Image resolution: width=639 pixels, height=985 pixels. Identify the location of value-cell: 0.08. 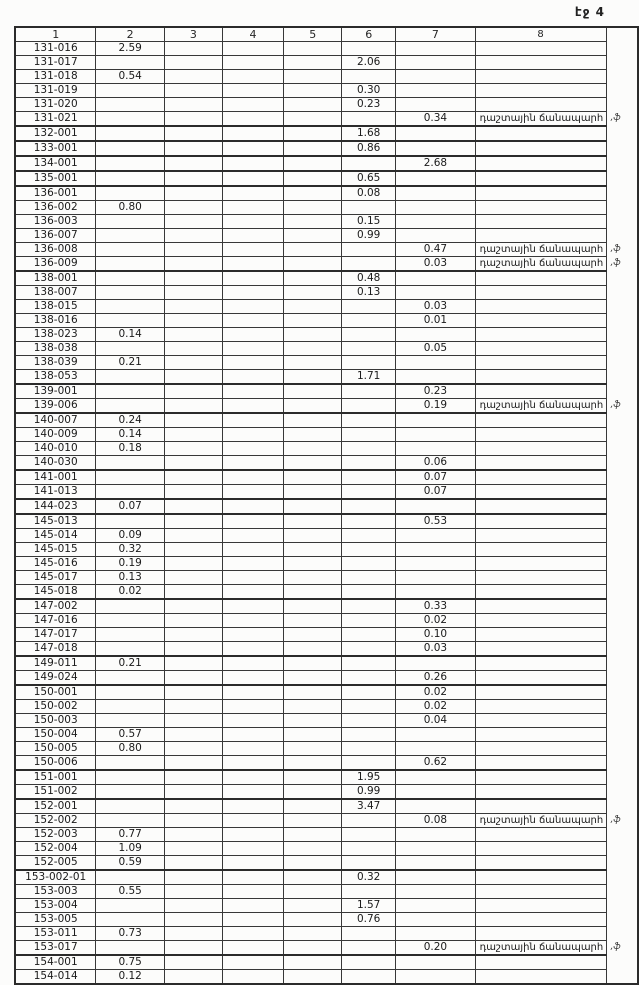
(369, 193).